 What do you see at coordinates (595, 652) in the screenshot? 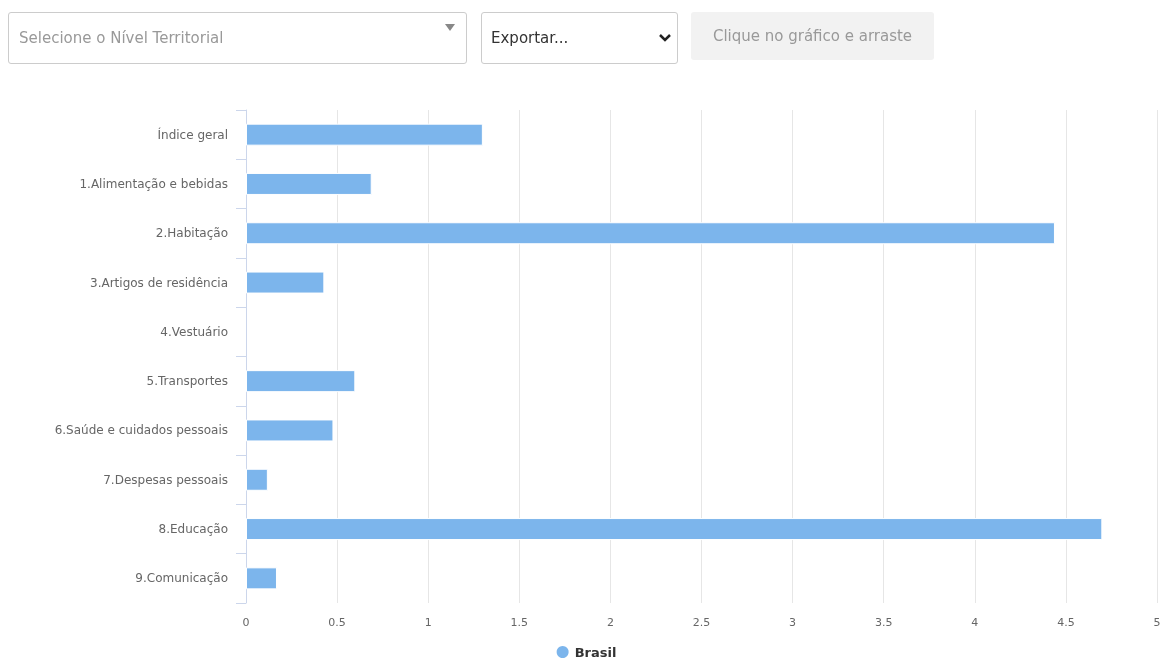
I see `legend-label: Brasil` at bounding box center [595, 652].